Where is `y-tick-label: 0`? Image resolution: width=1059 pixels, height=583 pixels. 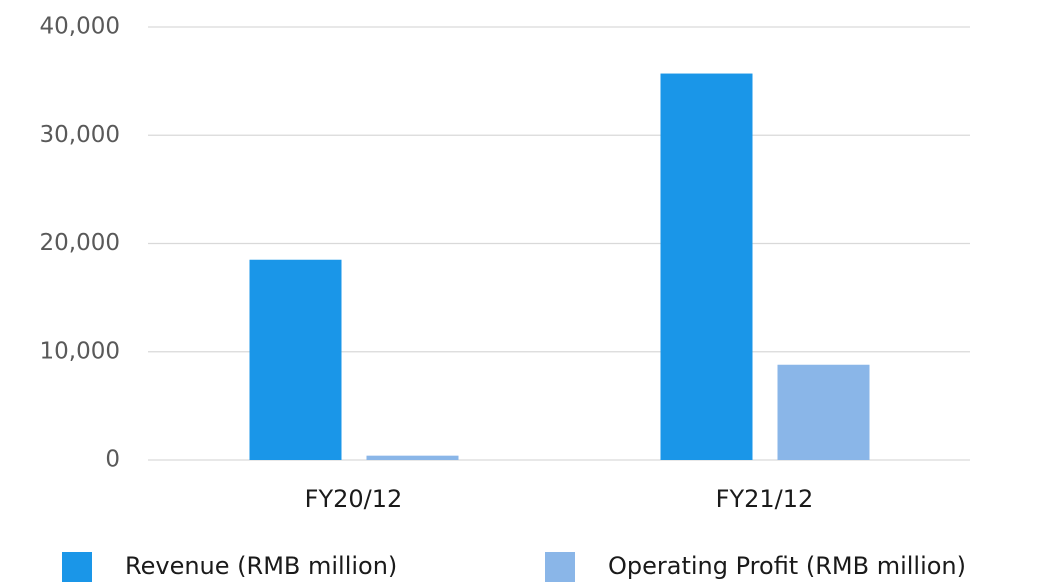 y-tick-label: 0 is located at coordinates (112, 460).